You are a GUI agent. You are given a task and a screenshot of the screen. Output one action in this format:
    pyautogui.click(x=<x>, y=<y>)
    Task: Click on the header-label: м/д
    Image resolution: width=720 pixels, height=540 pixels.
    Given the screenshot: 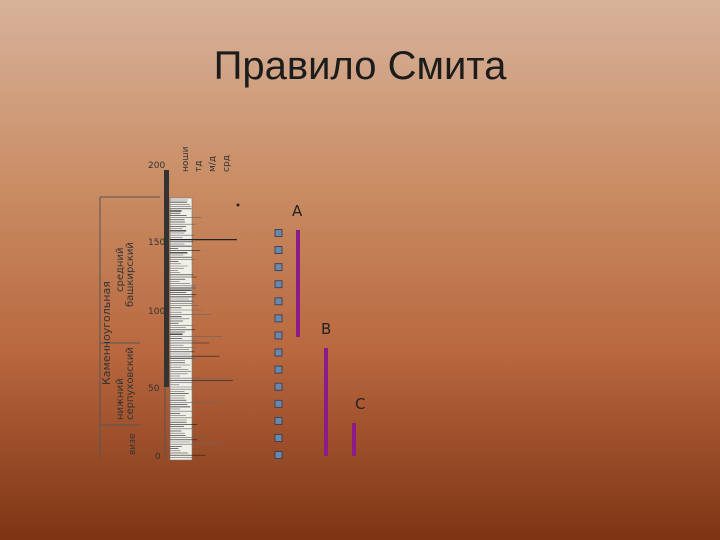 What is the action you would take?
    pyautogui.click(x=213, y=164)
    